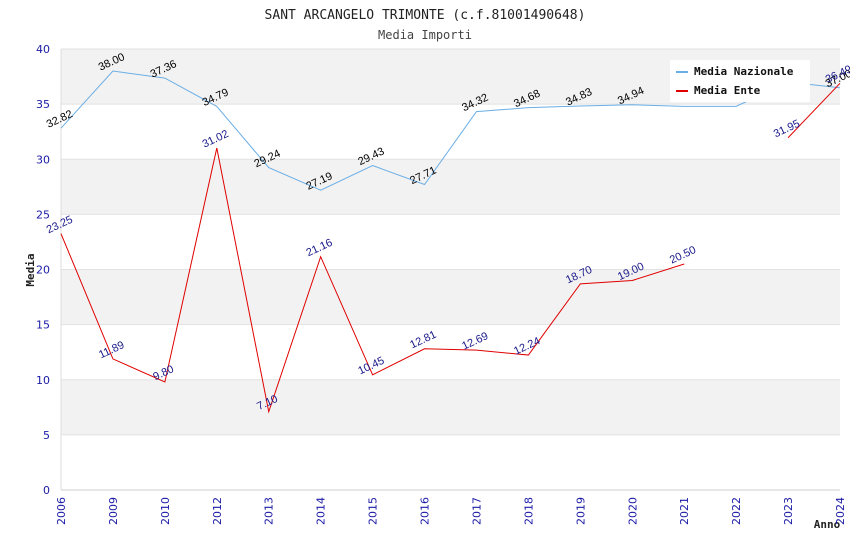 This screenshot has width=850, height=550. What do you see at coordinates (113, 511) in the screenshot?
I see `x-tick-label: 2009` at bounding box center [113, 511].